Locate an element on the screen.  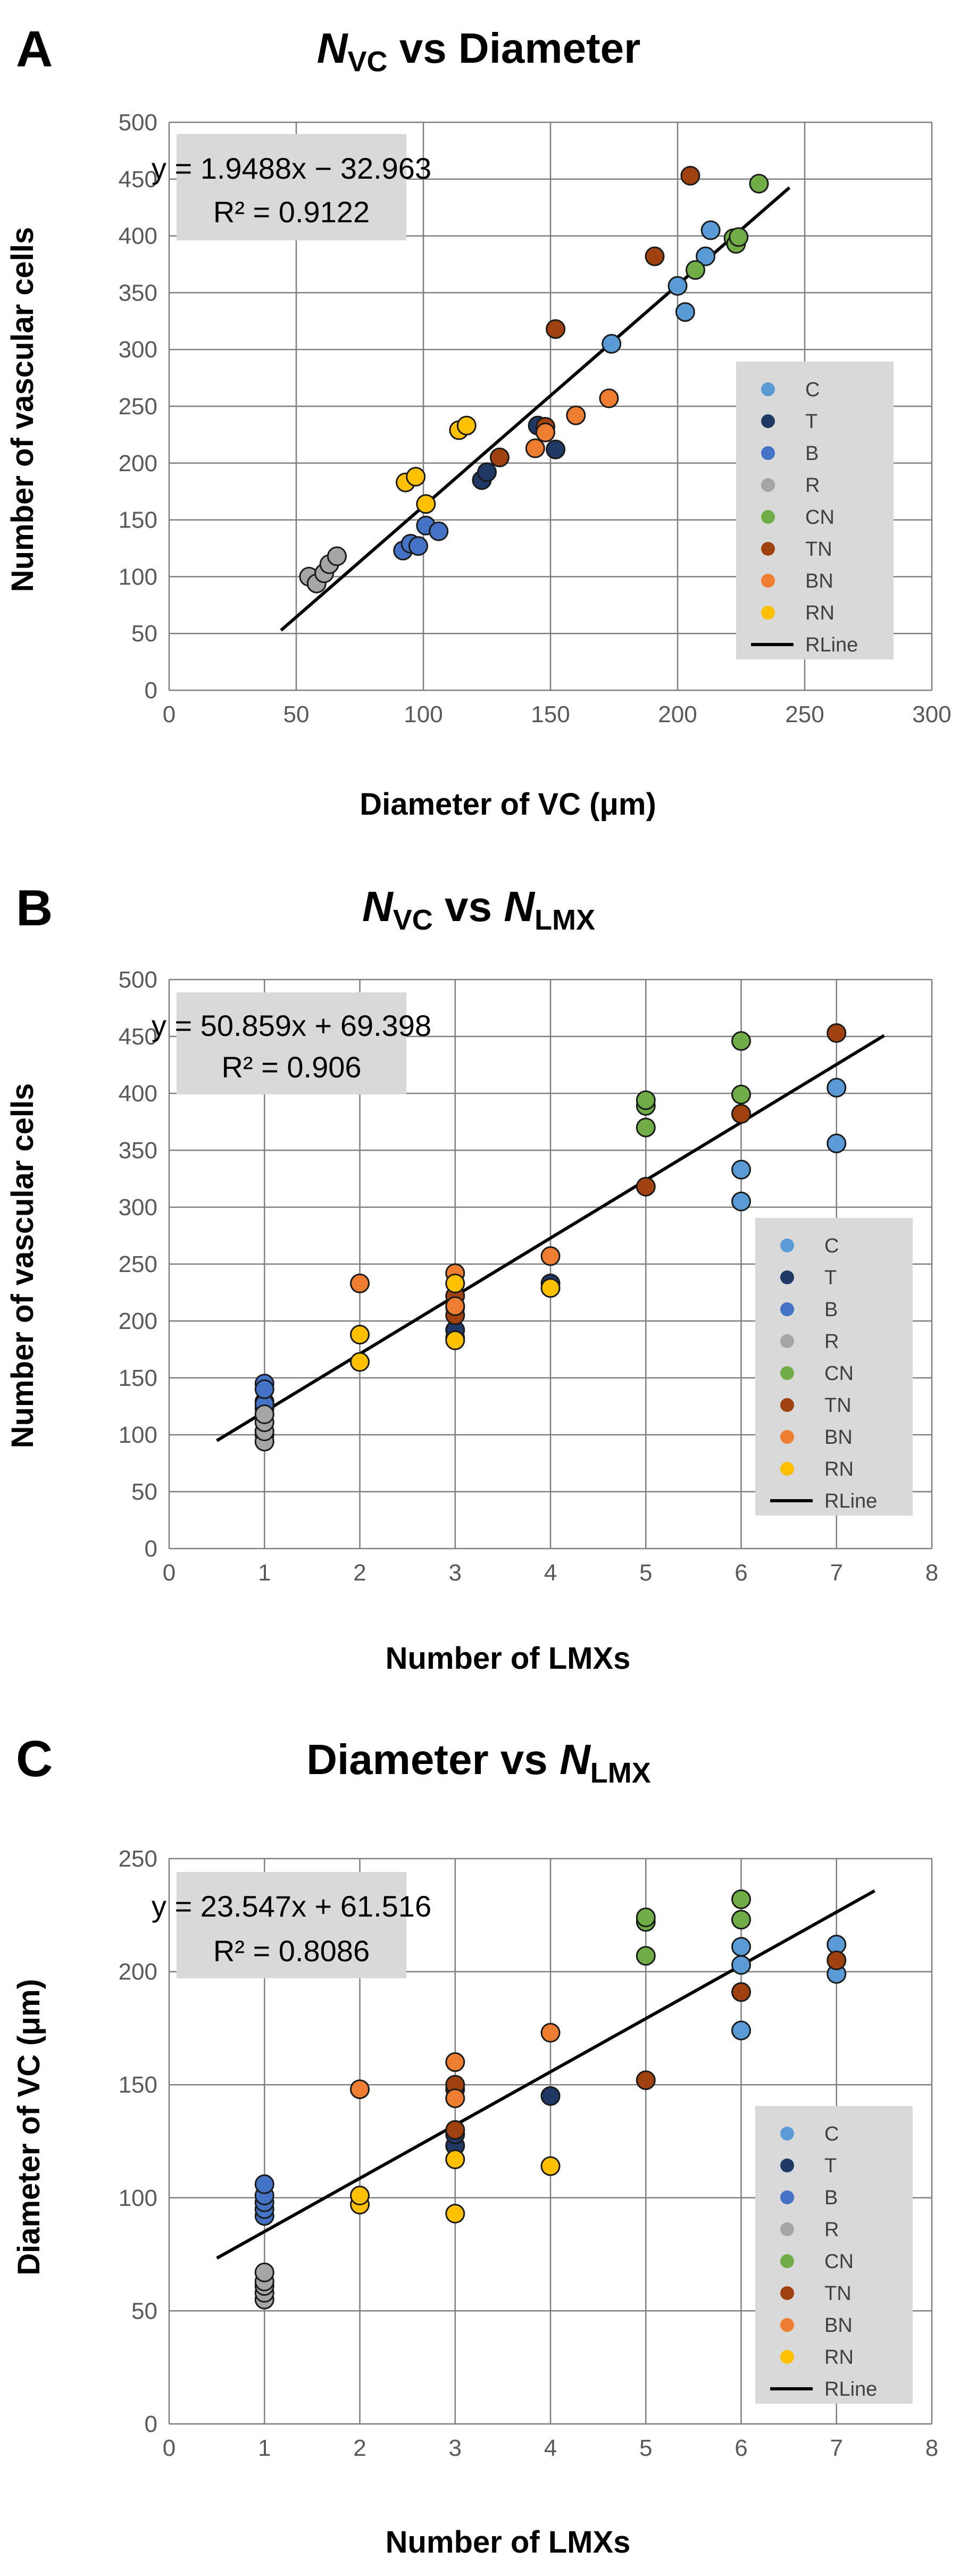
y-axis-label-b: Number of vascular cells is located at coordinates (22, 1266).